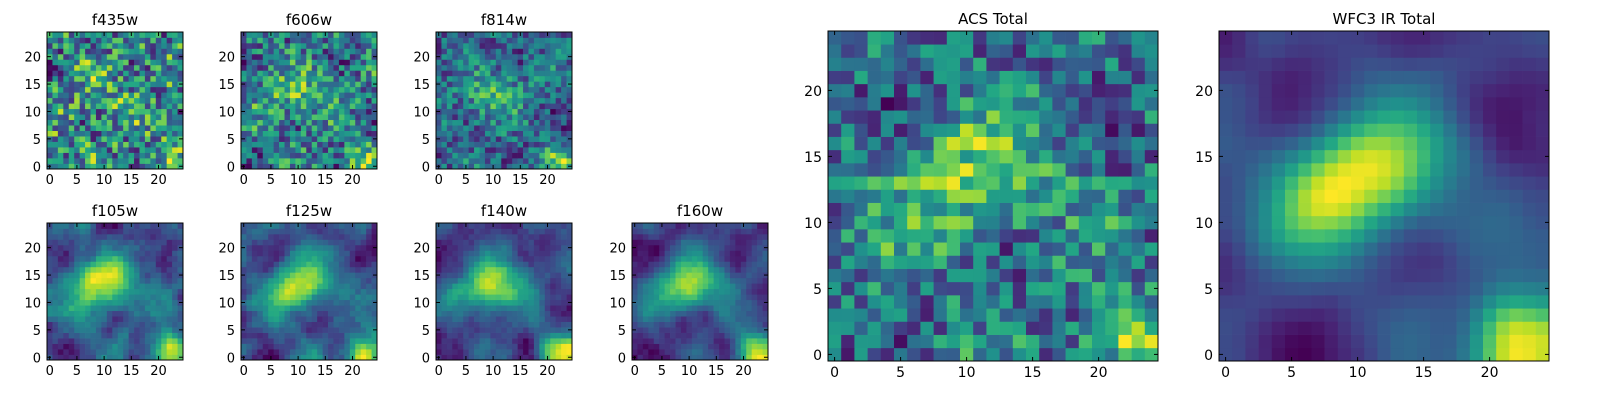 Image resolution: width=1600 pixels, height=400 pixels. I want to click on x-tick-label: 0, so click(50, 180).